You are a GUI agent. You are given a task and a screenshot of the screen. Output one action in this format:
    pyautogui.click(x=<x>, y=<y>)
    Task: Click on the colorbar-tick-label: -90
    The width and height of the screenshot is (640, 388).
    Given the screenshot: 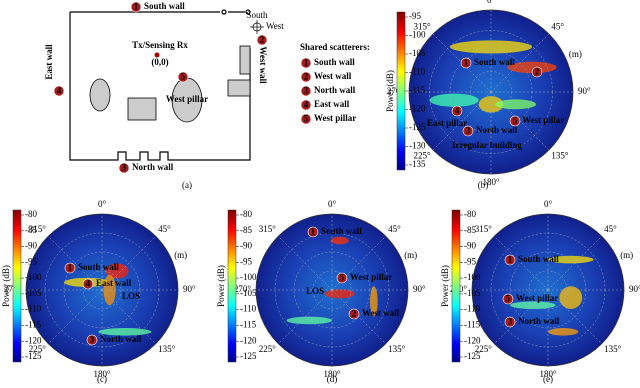 What is the action you would take?
    pyautogui.click(x=246, y=246)
    